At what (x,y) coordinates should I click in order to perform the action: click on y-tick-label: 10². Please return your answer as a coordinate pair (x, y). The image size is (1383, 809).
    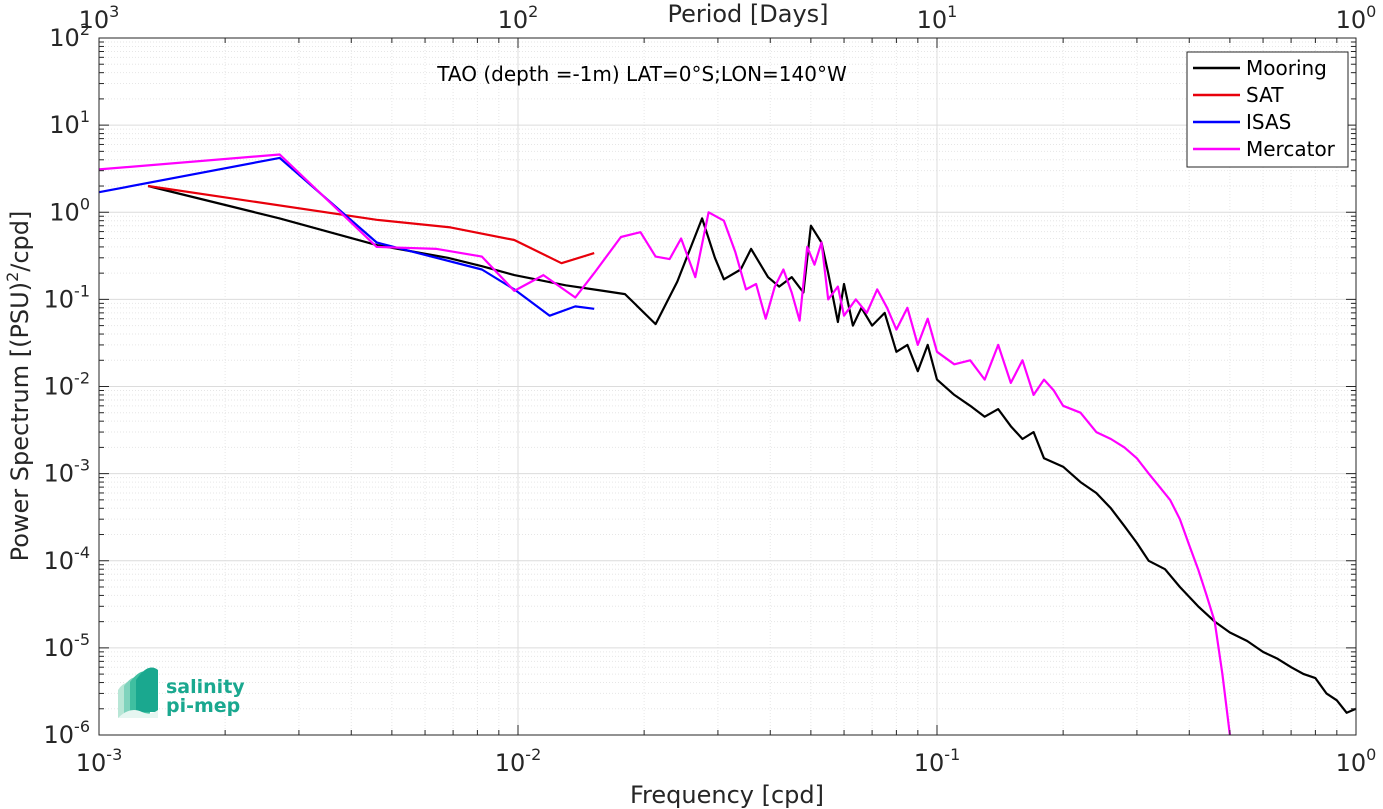
    Looking at the image, I should click on (69, 36).